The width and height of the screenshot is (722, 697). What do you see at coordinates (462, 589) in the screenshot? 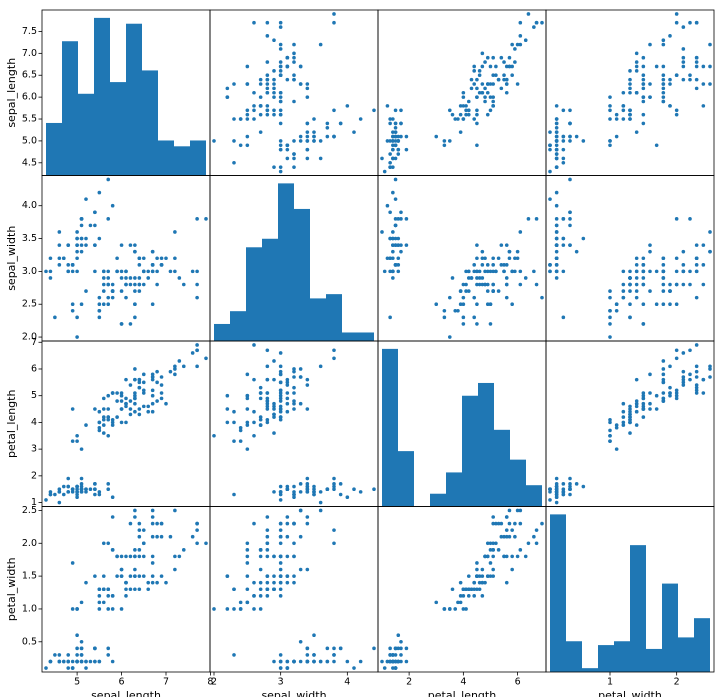
I see `panel` at bounding box center [462, 589].